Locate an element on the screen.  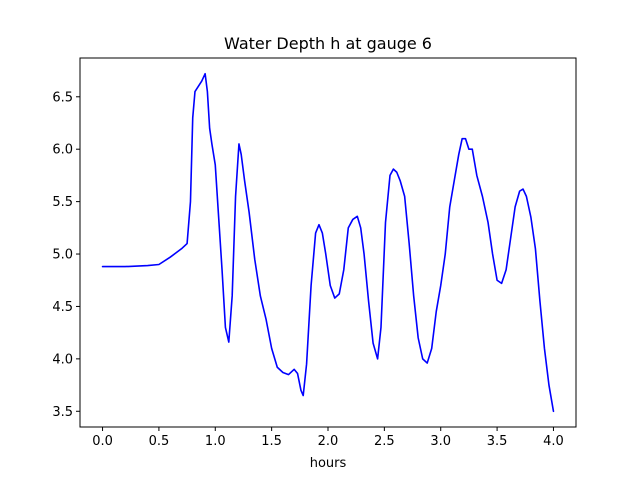
y-tick-label: 5.0 is located at coordinates (62, 255).